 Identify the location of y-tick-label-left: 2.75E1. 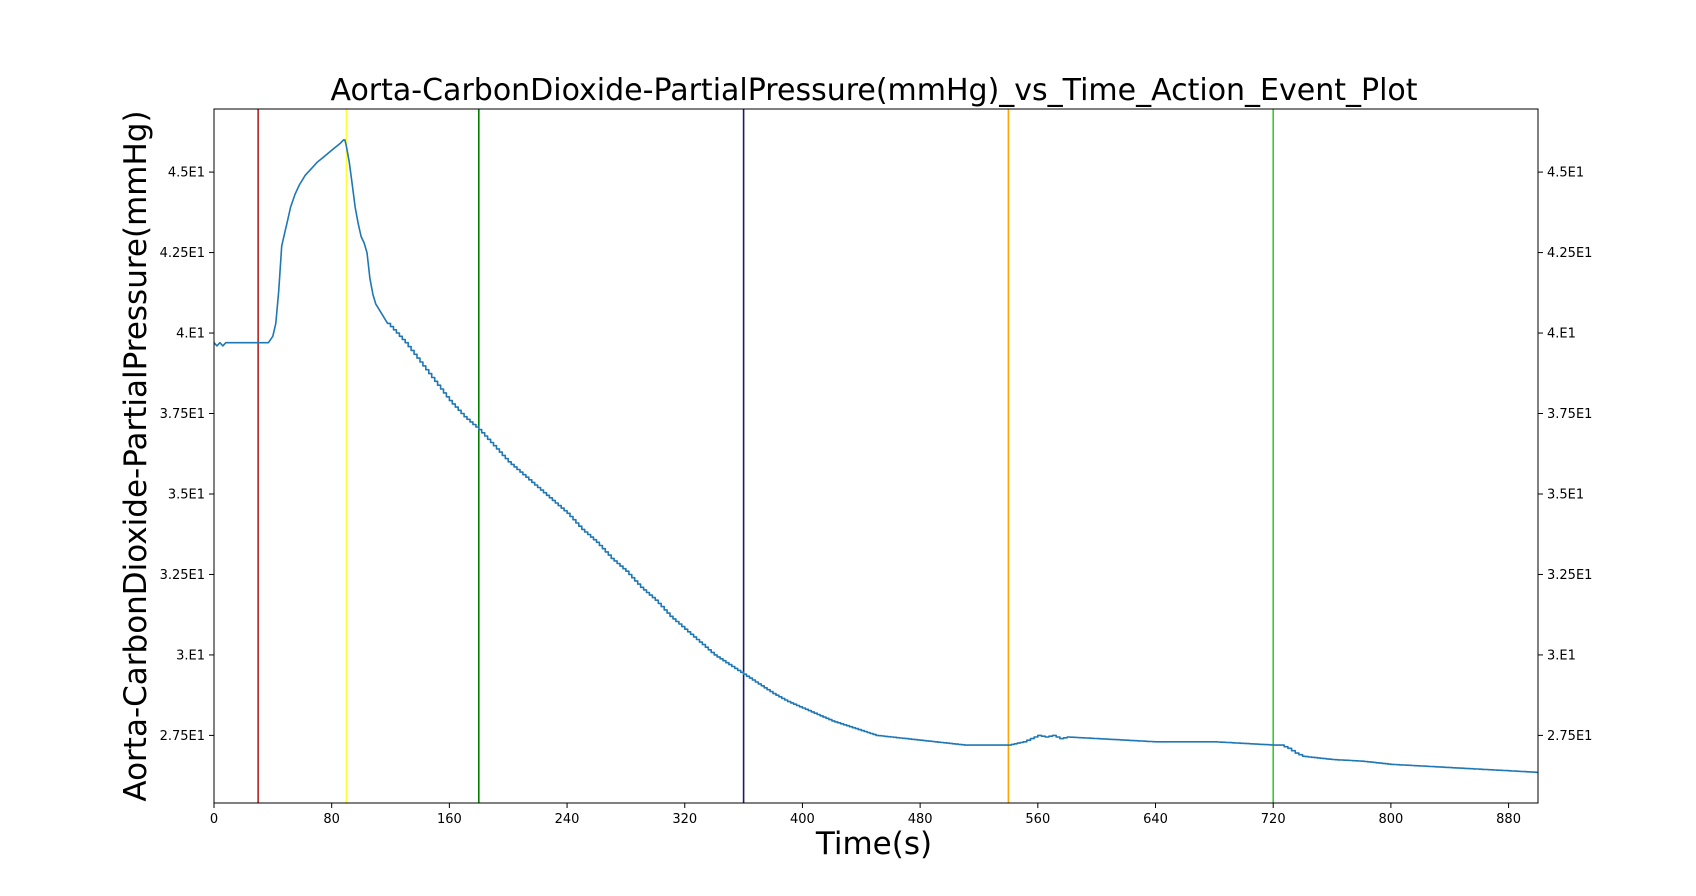
(182, 736).